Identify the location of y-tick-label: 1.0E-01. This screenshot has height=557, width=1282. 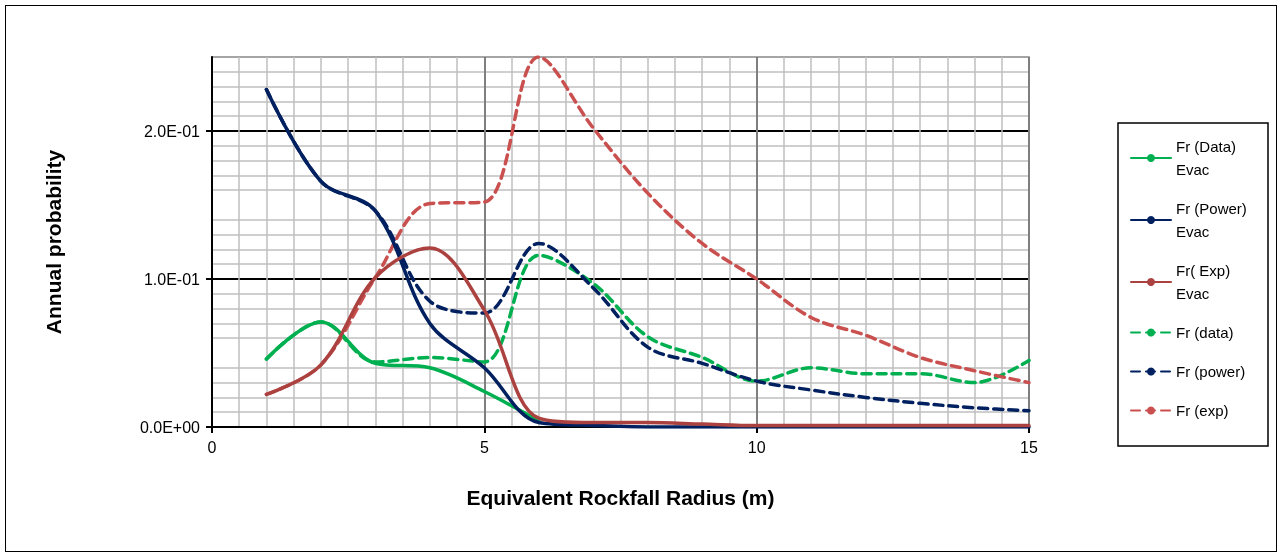
(172, 279).